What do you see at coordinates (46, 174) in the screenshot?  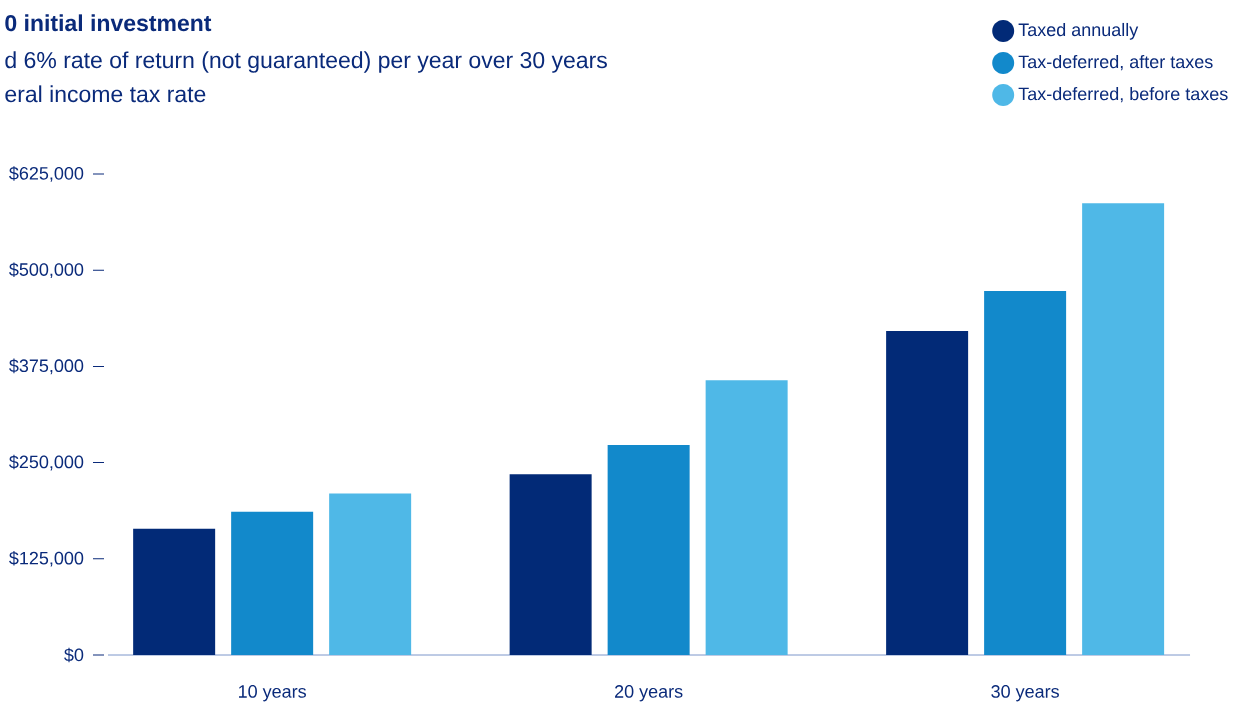 I see `y-tick-label: $625,000` at bounding box center [46, 174].